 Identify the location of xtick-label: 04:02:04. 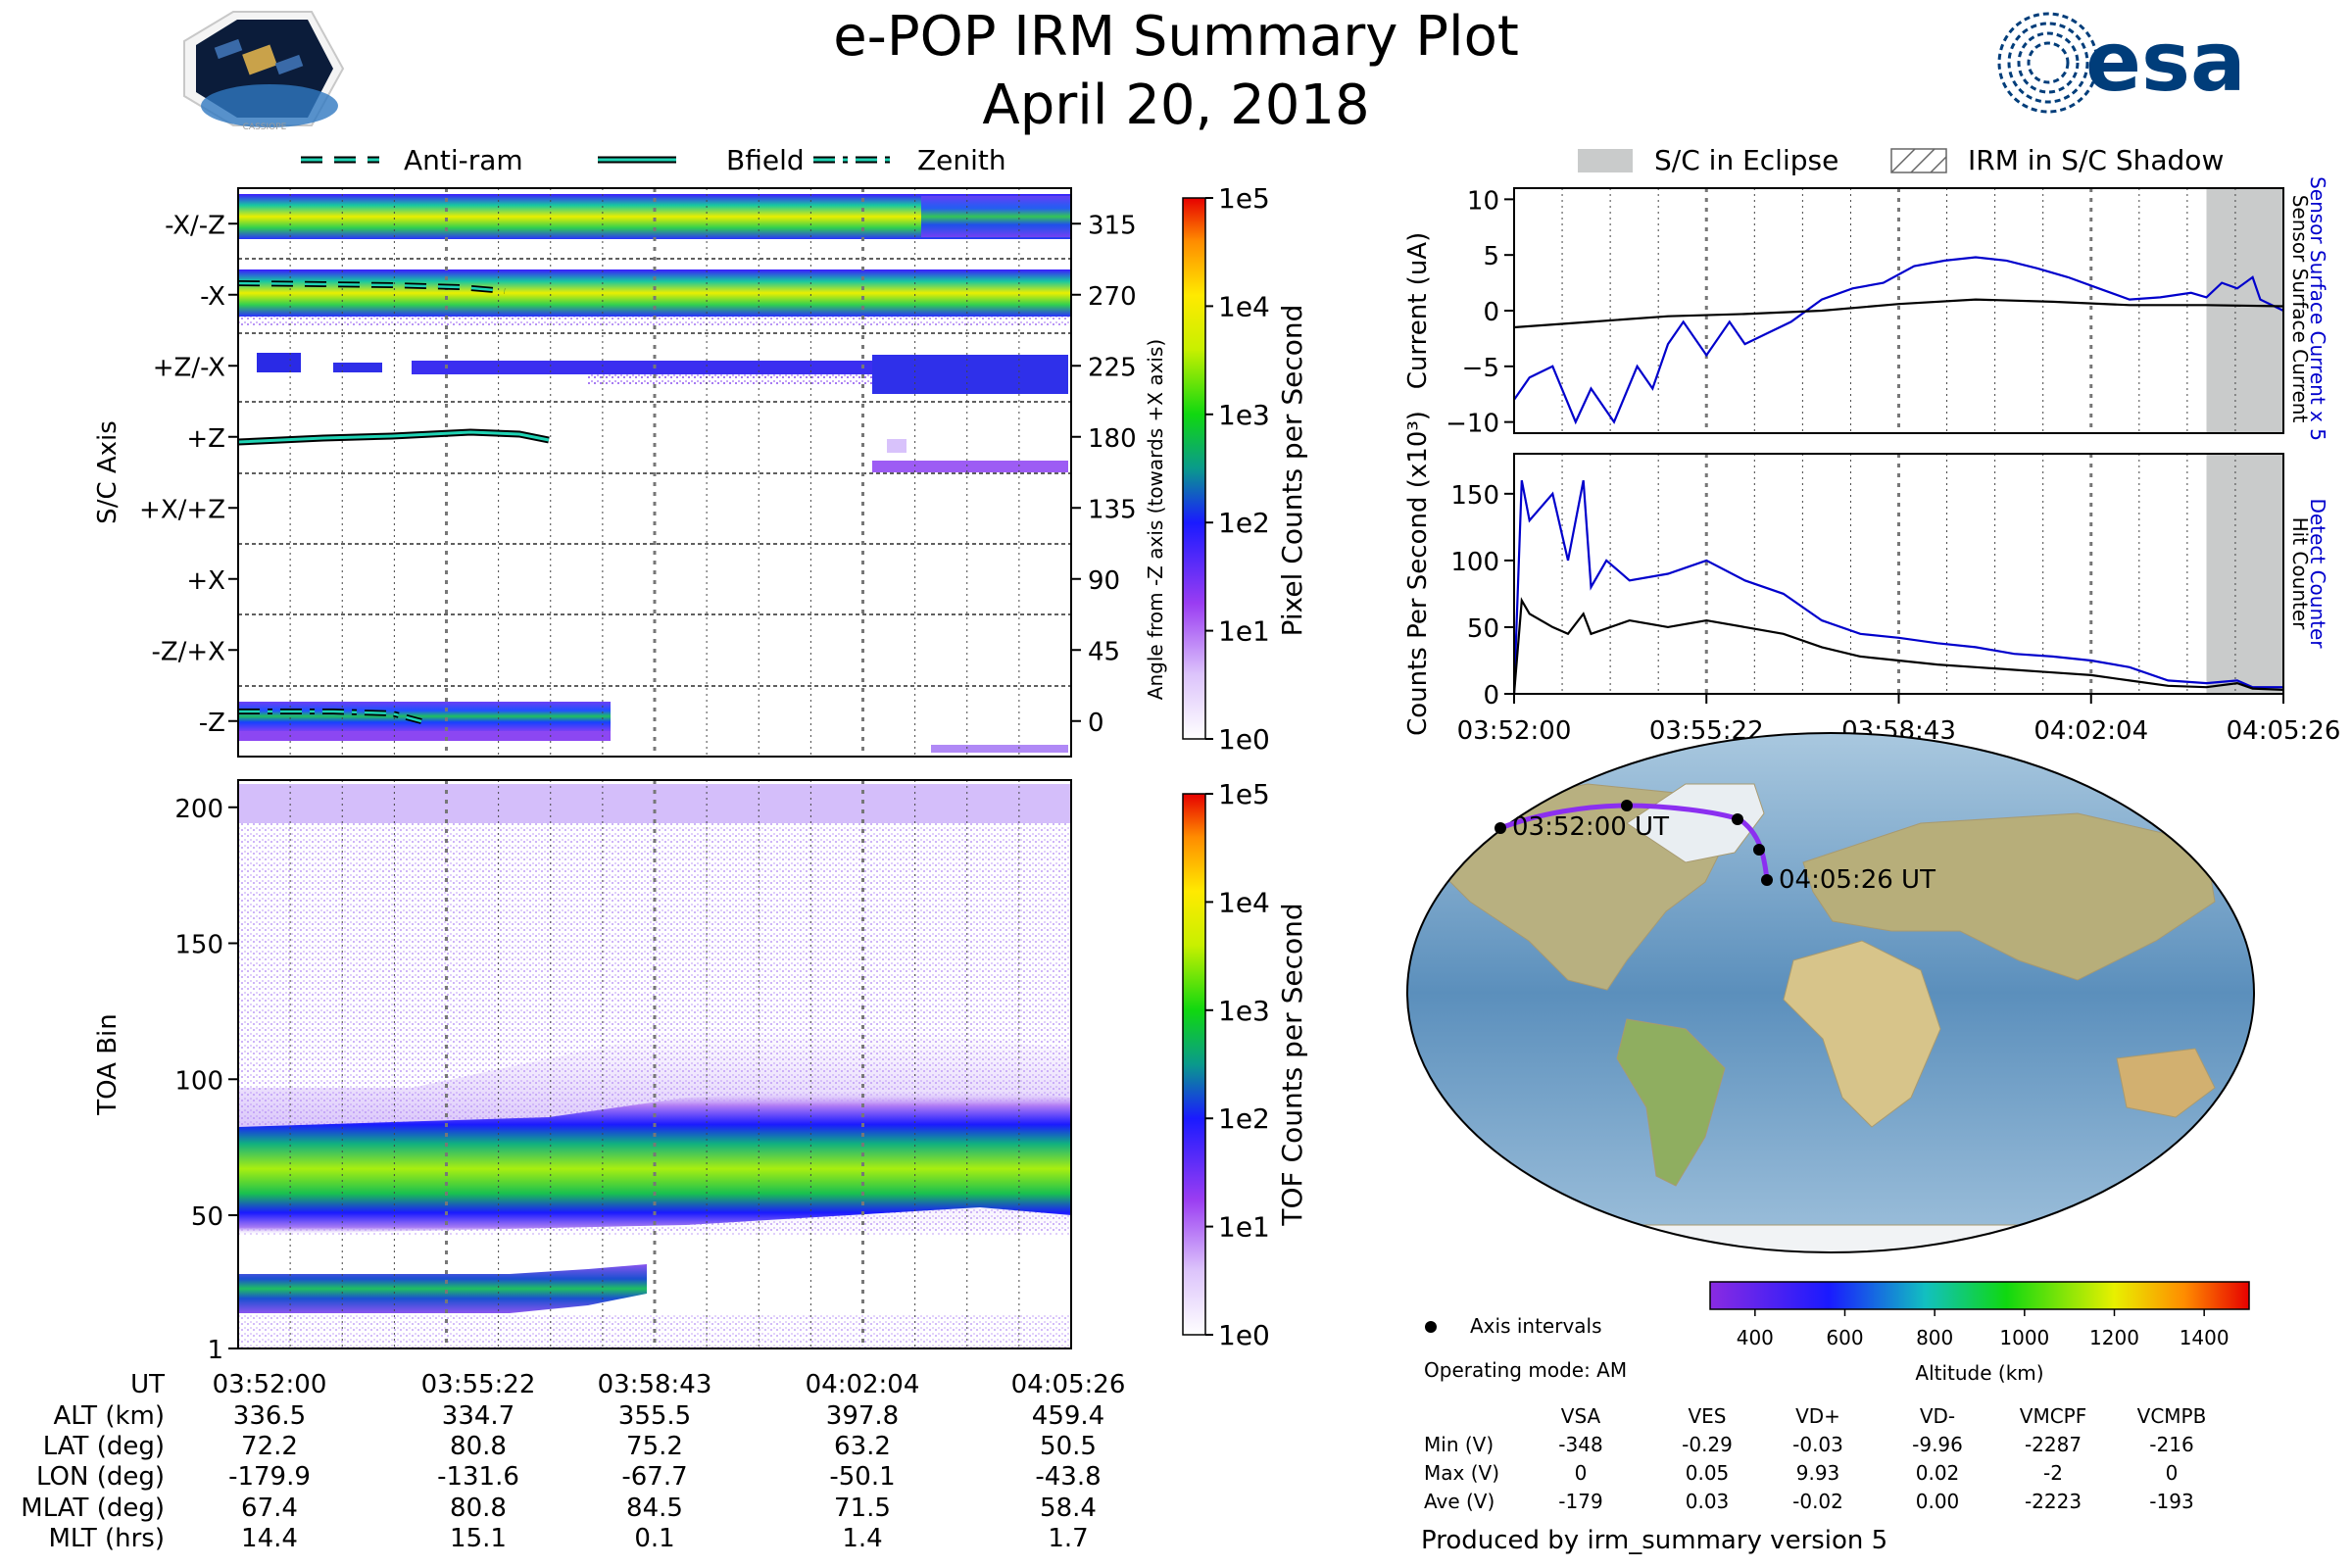
(2091, 731).